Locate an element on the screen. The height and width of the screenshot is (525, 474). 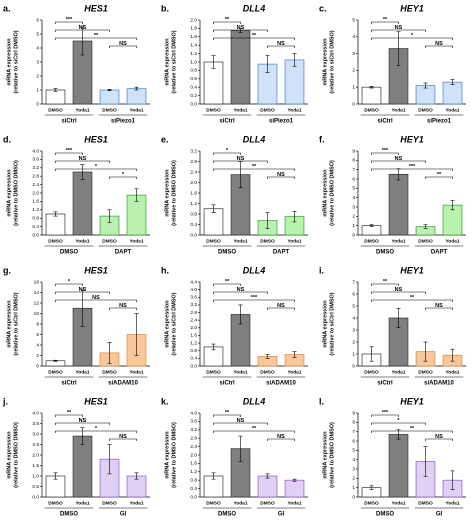
significance-label: * is located at coordinates (227, 151).